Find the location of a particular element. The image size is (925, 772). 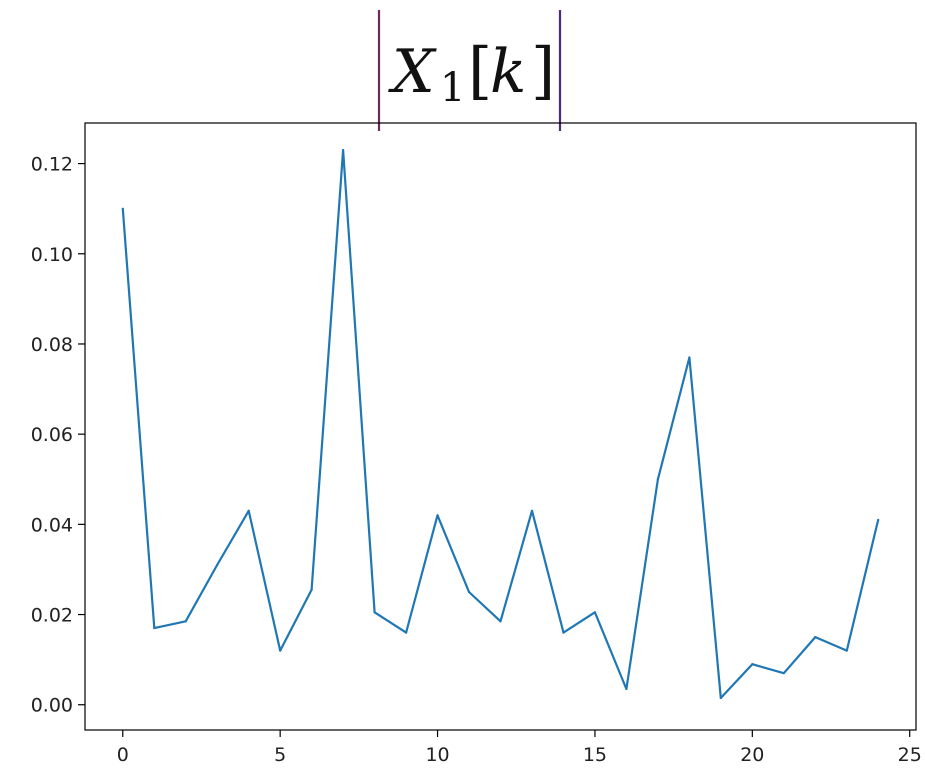

x-tick-label: 25 is located at coordinates (910, 755).